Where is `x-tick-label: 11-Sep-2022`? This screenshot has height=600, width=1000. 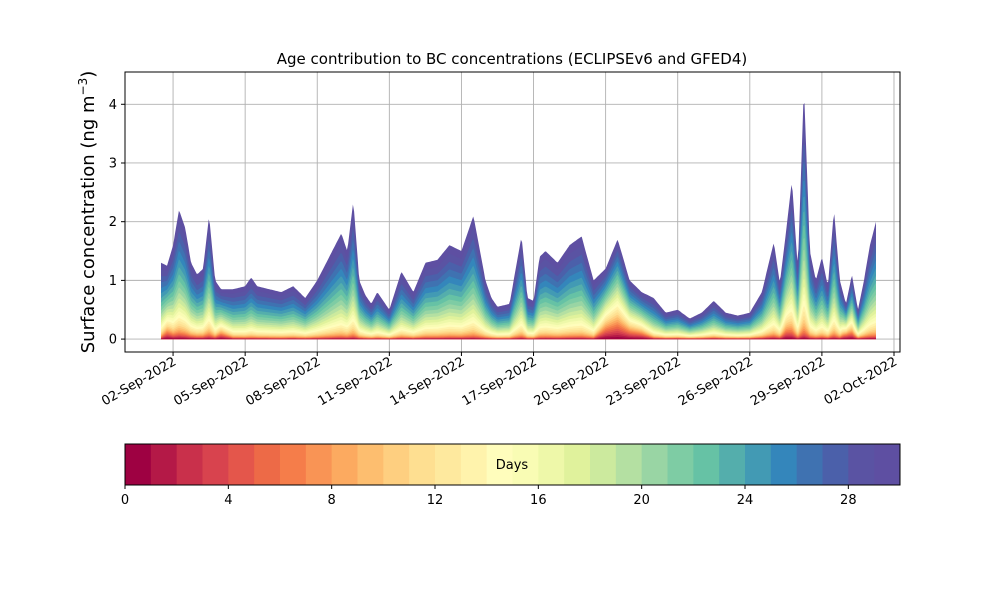
x-tick-label: 11-Sep-2022 is located at coordinates (356, 381).